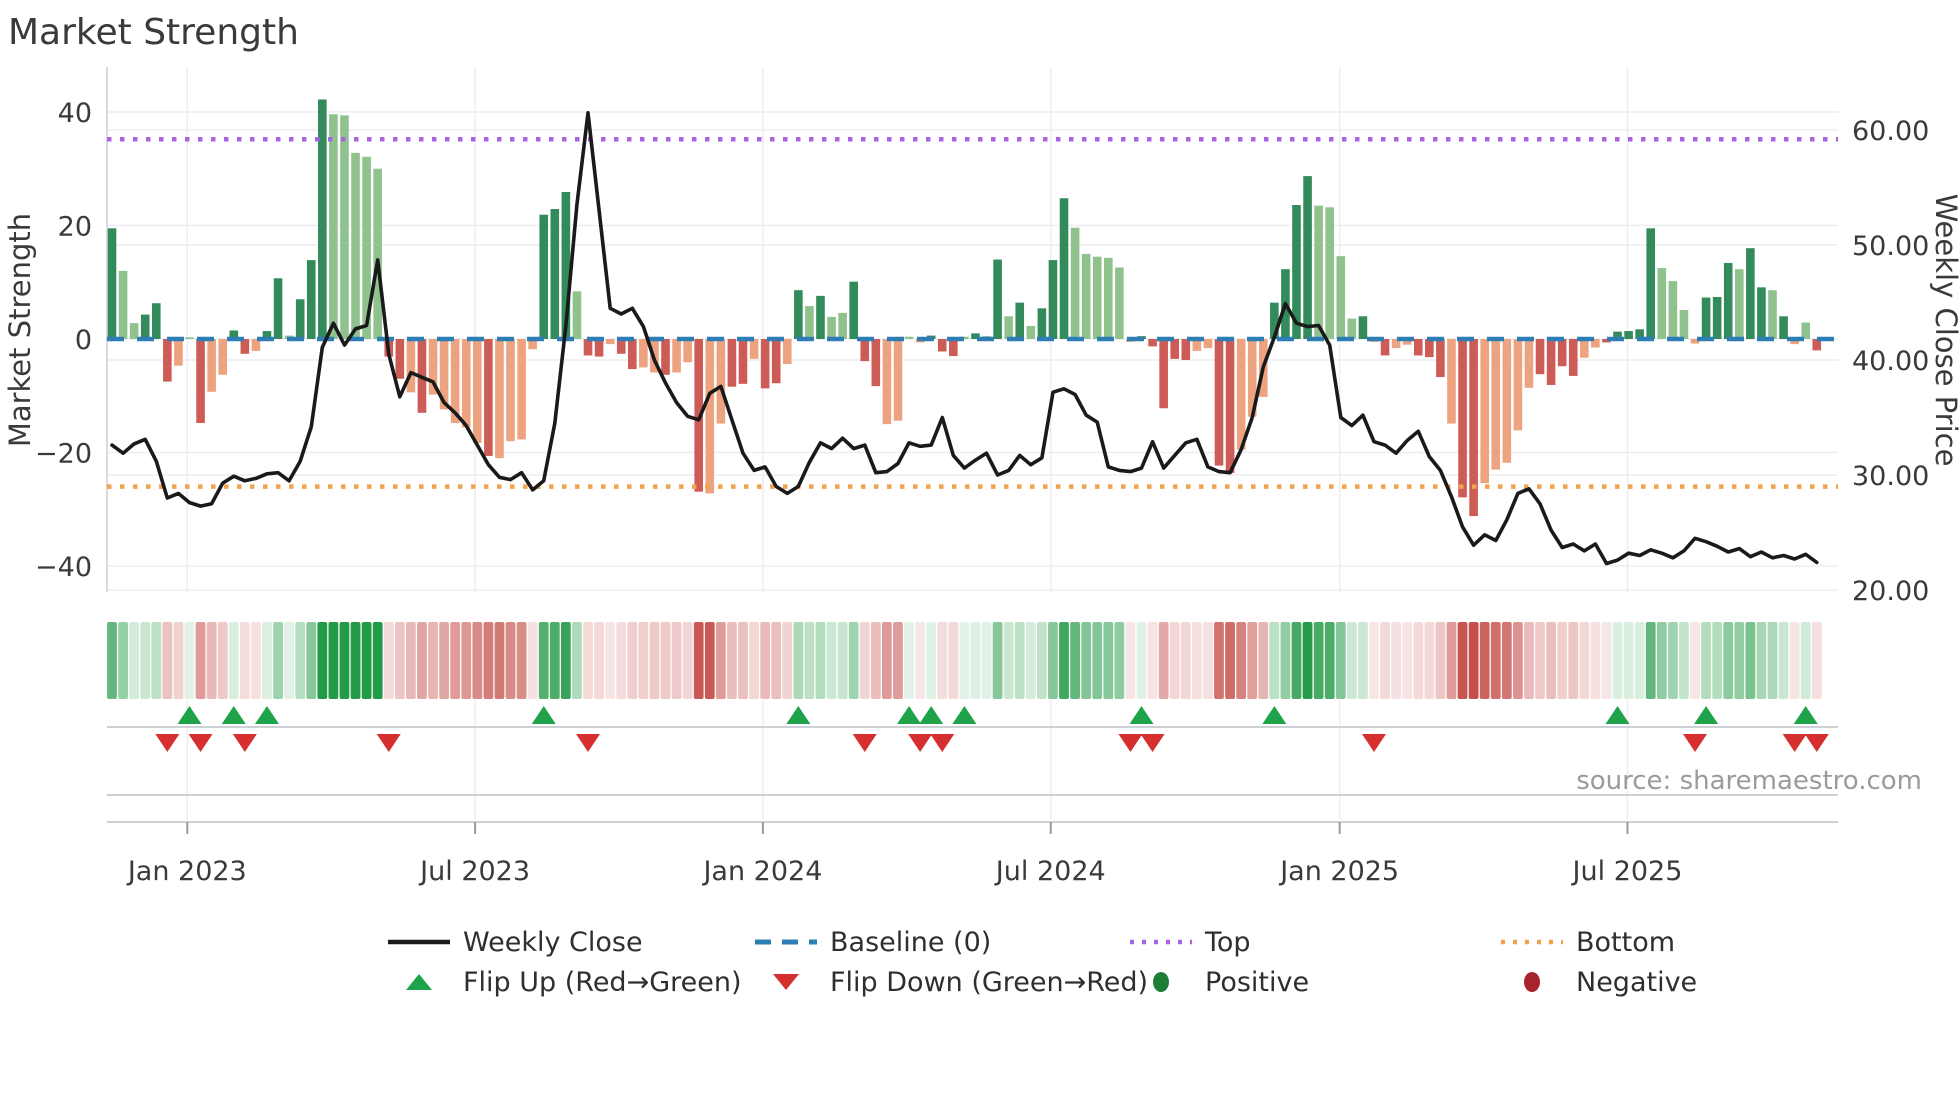  I want to click on x-axis-tick: Jul 2025, so click(1627, 871).